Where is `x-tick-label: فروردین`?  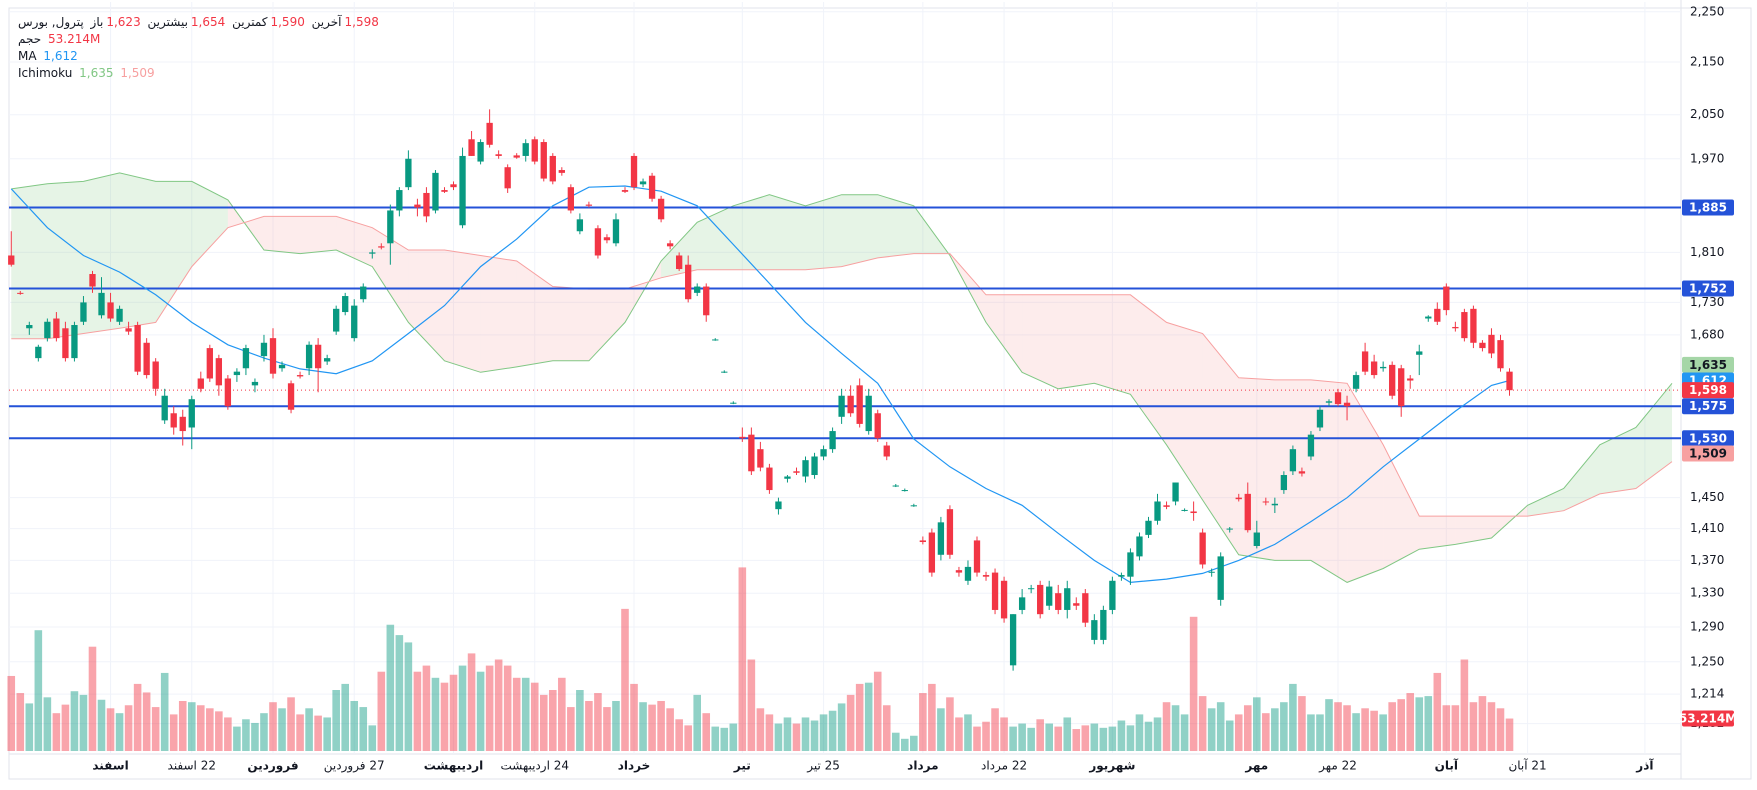
x-tick-label: فروردین is located at coordinates (272, 766).